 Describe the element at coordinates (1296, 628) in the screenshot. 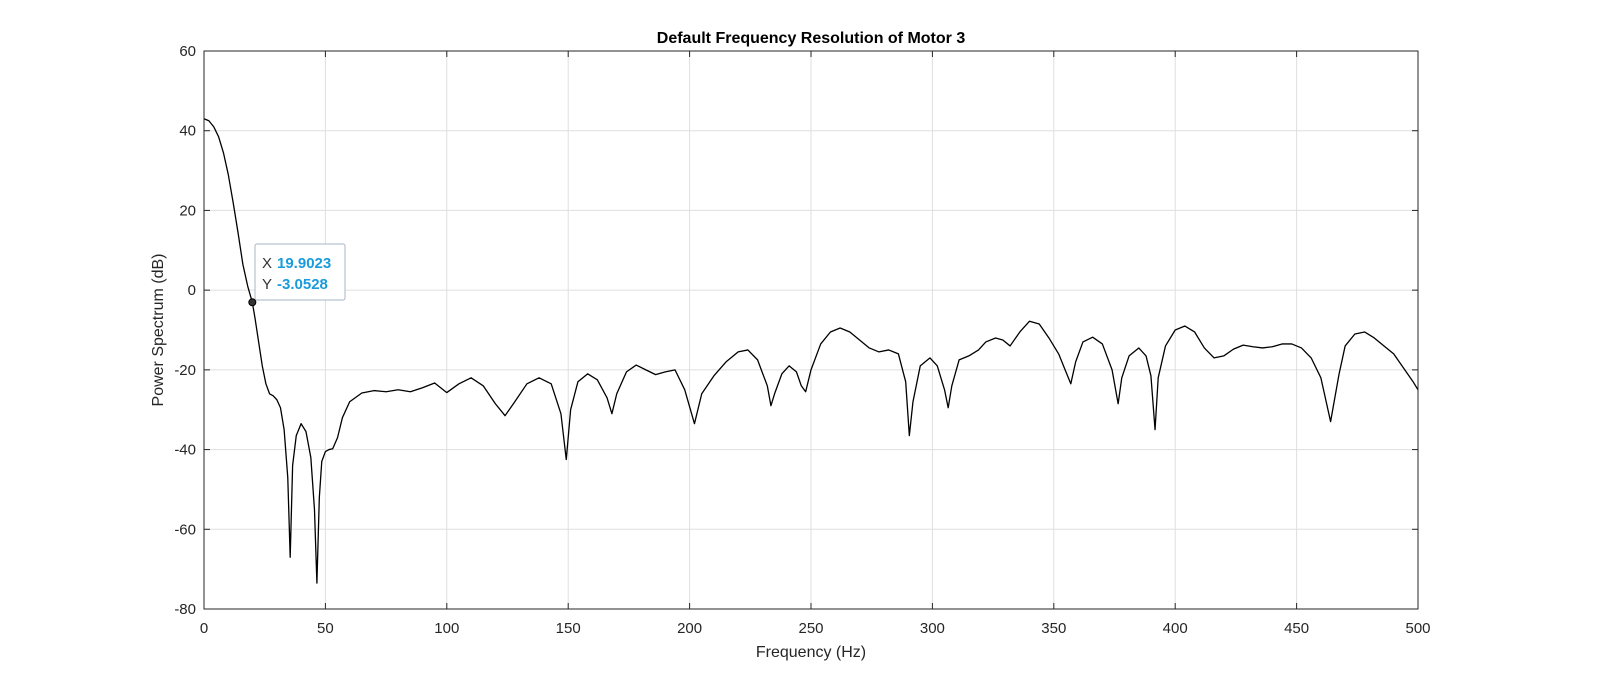

I see `x-tick-label: 450` at that location.